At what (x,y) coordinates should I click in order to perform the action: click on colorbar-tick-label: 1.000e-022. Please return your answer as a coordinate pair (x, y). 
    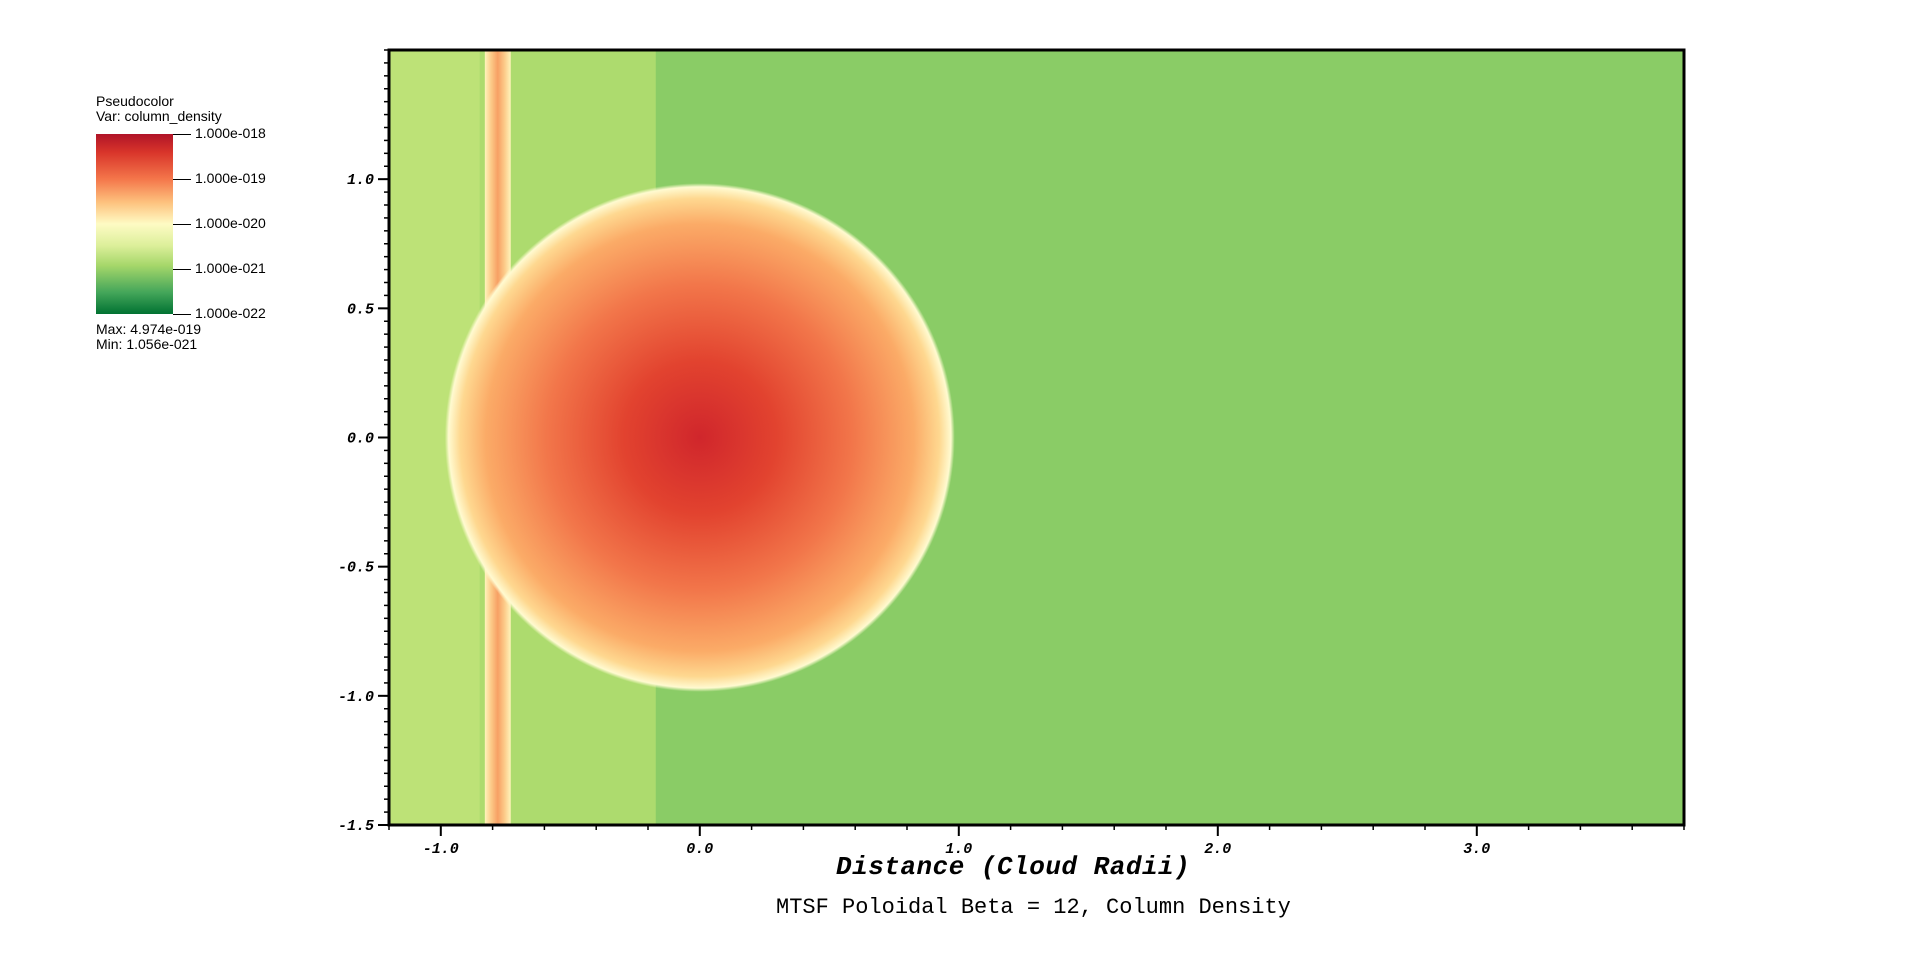
    Looking at the image, I should click on (230, 313).